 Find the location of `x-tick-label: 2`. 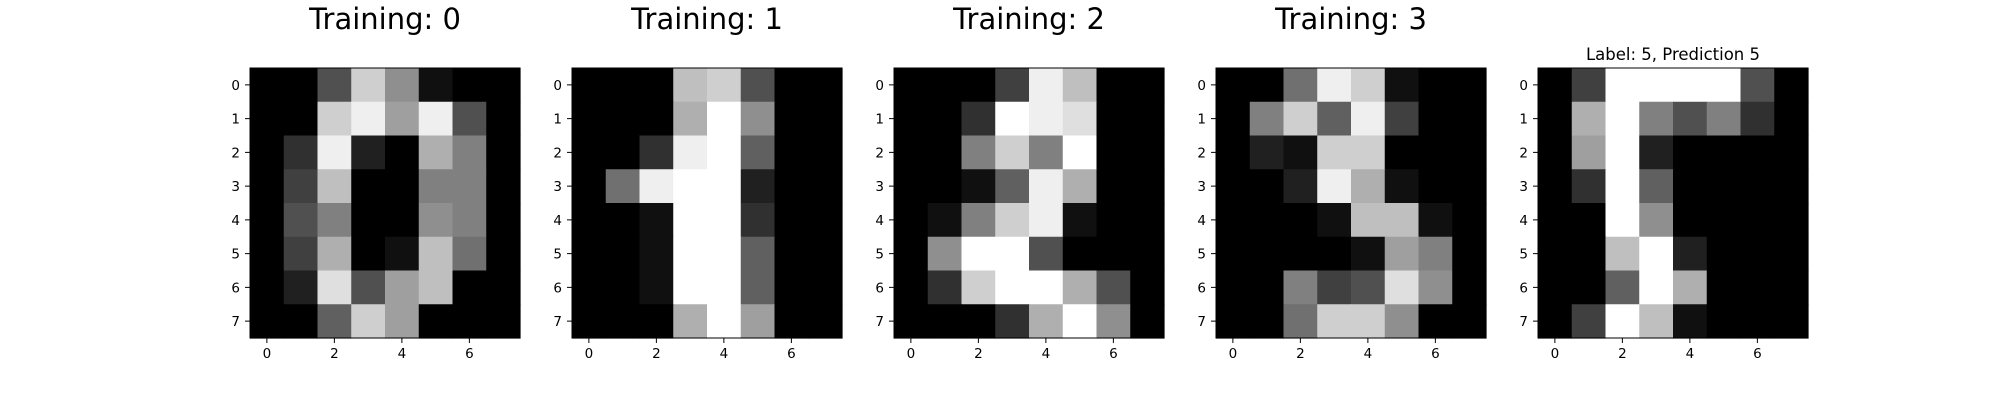

x-tick-label: 2 is located at coordinates (334, 354).